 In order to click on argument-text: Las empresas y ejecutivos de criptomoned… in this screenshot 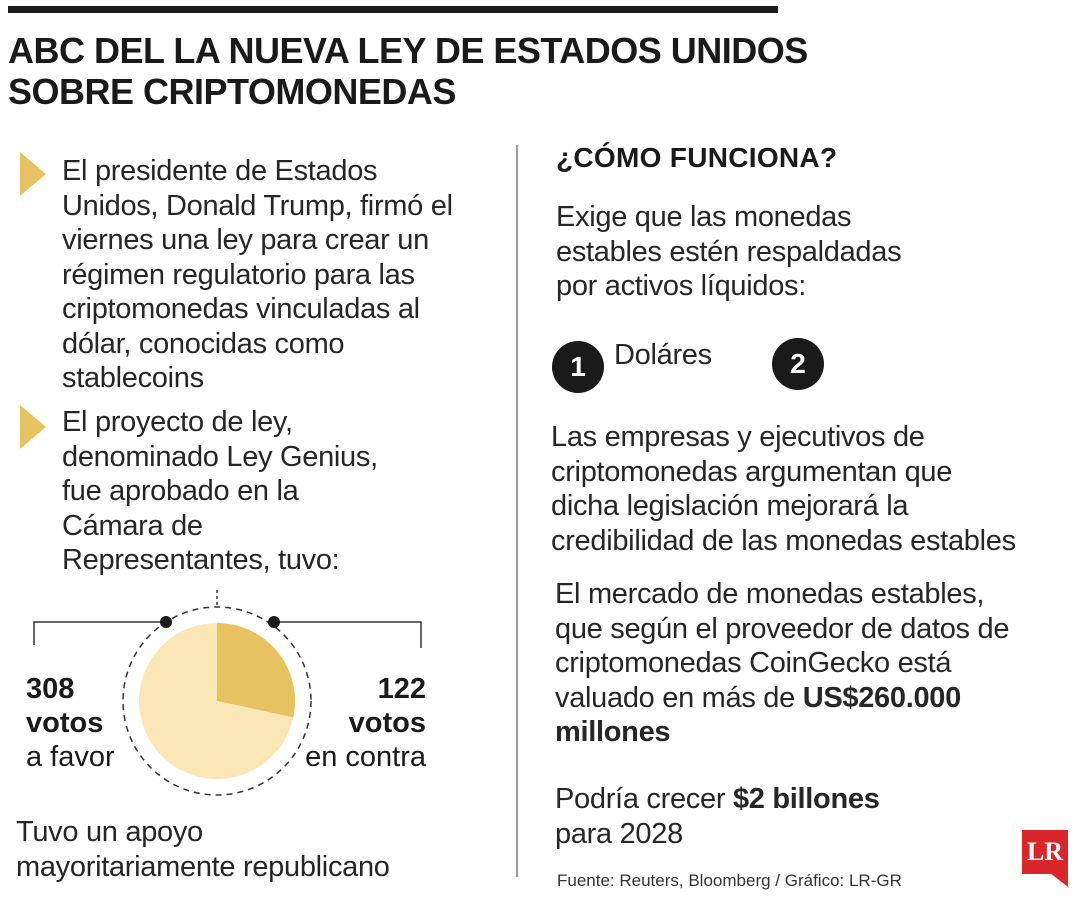, I will do `click(811, 489)`.